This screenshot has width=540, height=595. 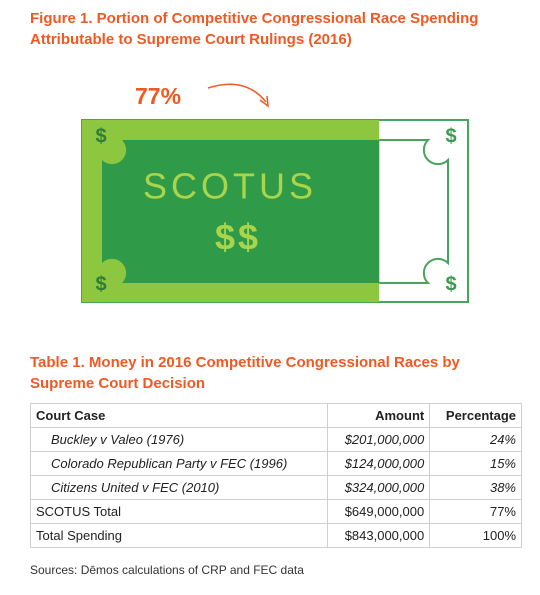 I want to click on table-cell: 100%, so click(x=475, y=535).